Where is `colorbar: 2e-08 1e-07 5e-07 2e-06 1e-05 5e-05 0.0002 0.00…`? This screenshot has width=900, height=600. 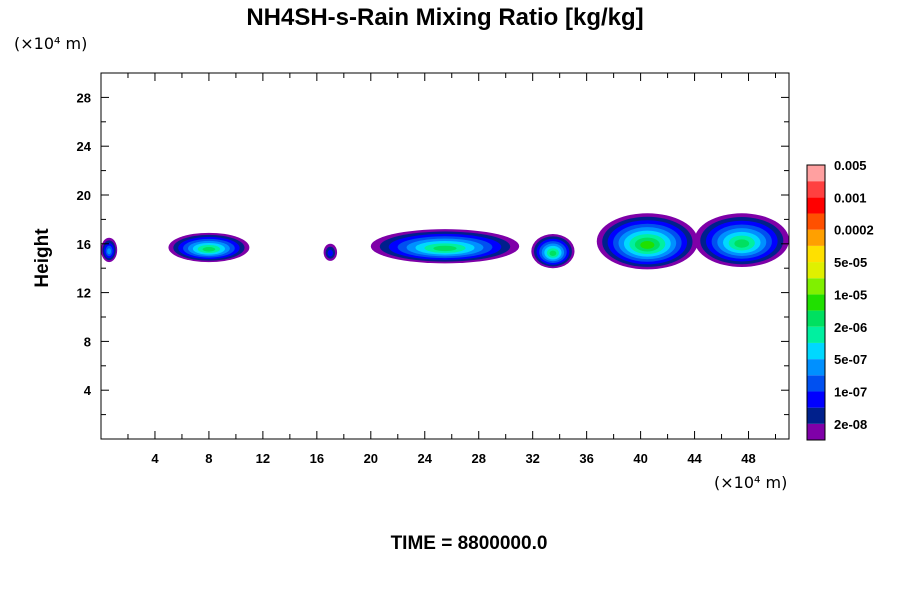
colorbar: 2e-08 1e-07 5e-07 2e-06 1e-05 5e-05 0.0002 0.00… is located at coordinates (840, 299).